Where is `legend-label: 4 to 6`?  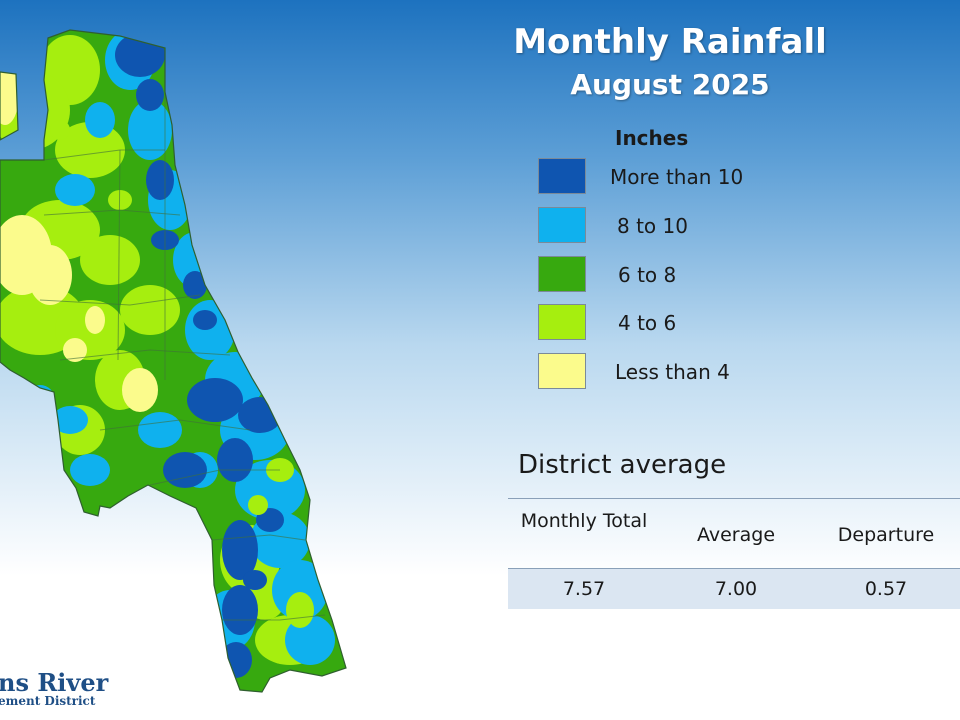 legend-label: 4 to 6 is located at coordinates (647, 323).